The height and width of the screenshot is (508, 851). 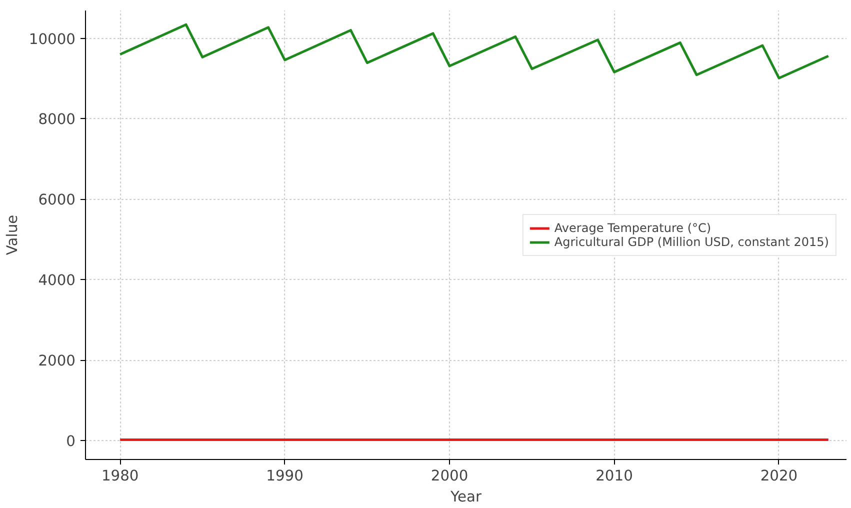 What do you see at coordinates (614, 476) in the screenshot?
I see `x-tick-label: 2010` at bounding box center [614, 476].